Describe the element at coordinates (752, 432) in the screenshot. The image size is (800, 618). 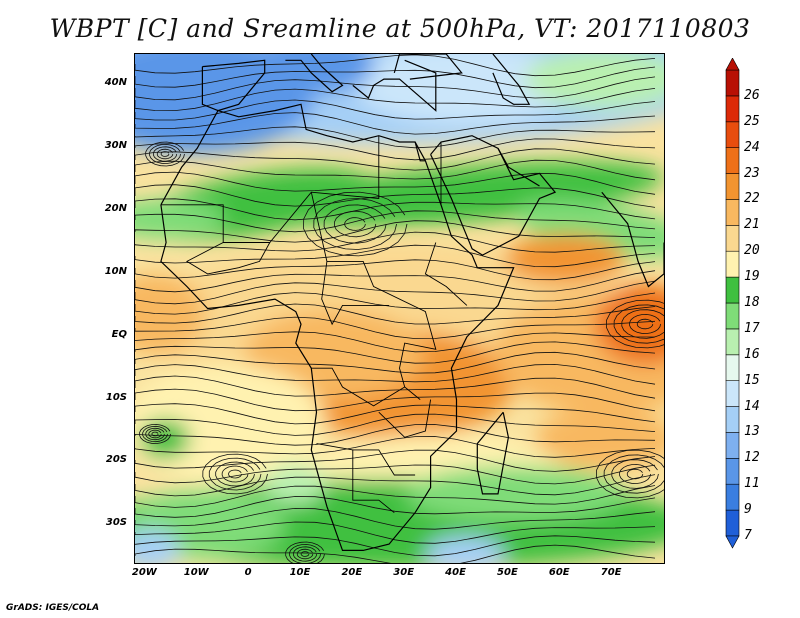
I see `colorbar-level-label: 13` at that location.